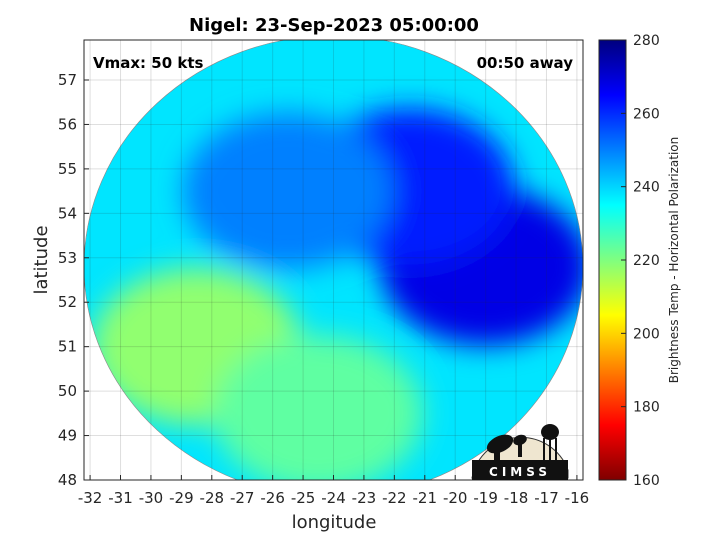 This screenshot has height=540, width=720. Describe the element at coordinates (67, 480) in the screenshot. I see `y-tick-label: 48` at that location.